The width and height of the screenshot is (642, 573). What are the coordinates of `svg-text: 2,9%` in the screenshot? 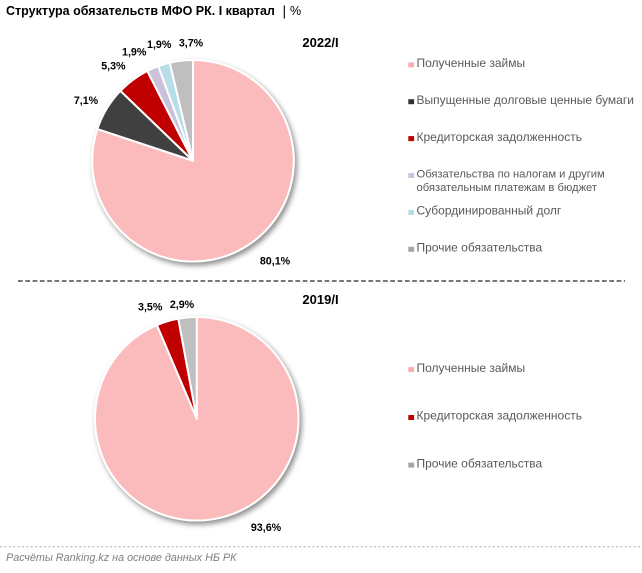 It's located at (182, 305).